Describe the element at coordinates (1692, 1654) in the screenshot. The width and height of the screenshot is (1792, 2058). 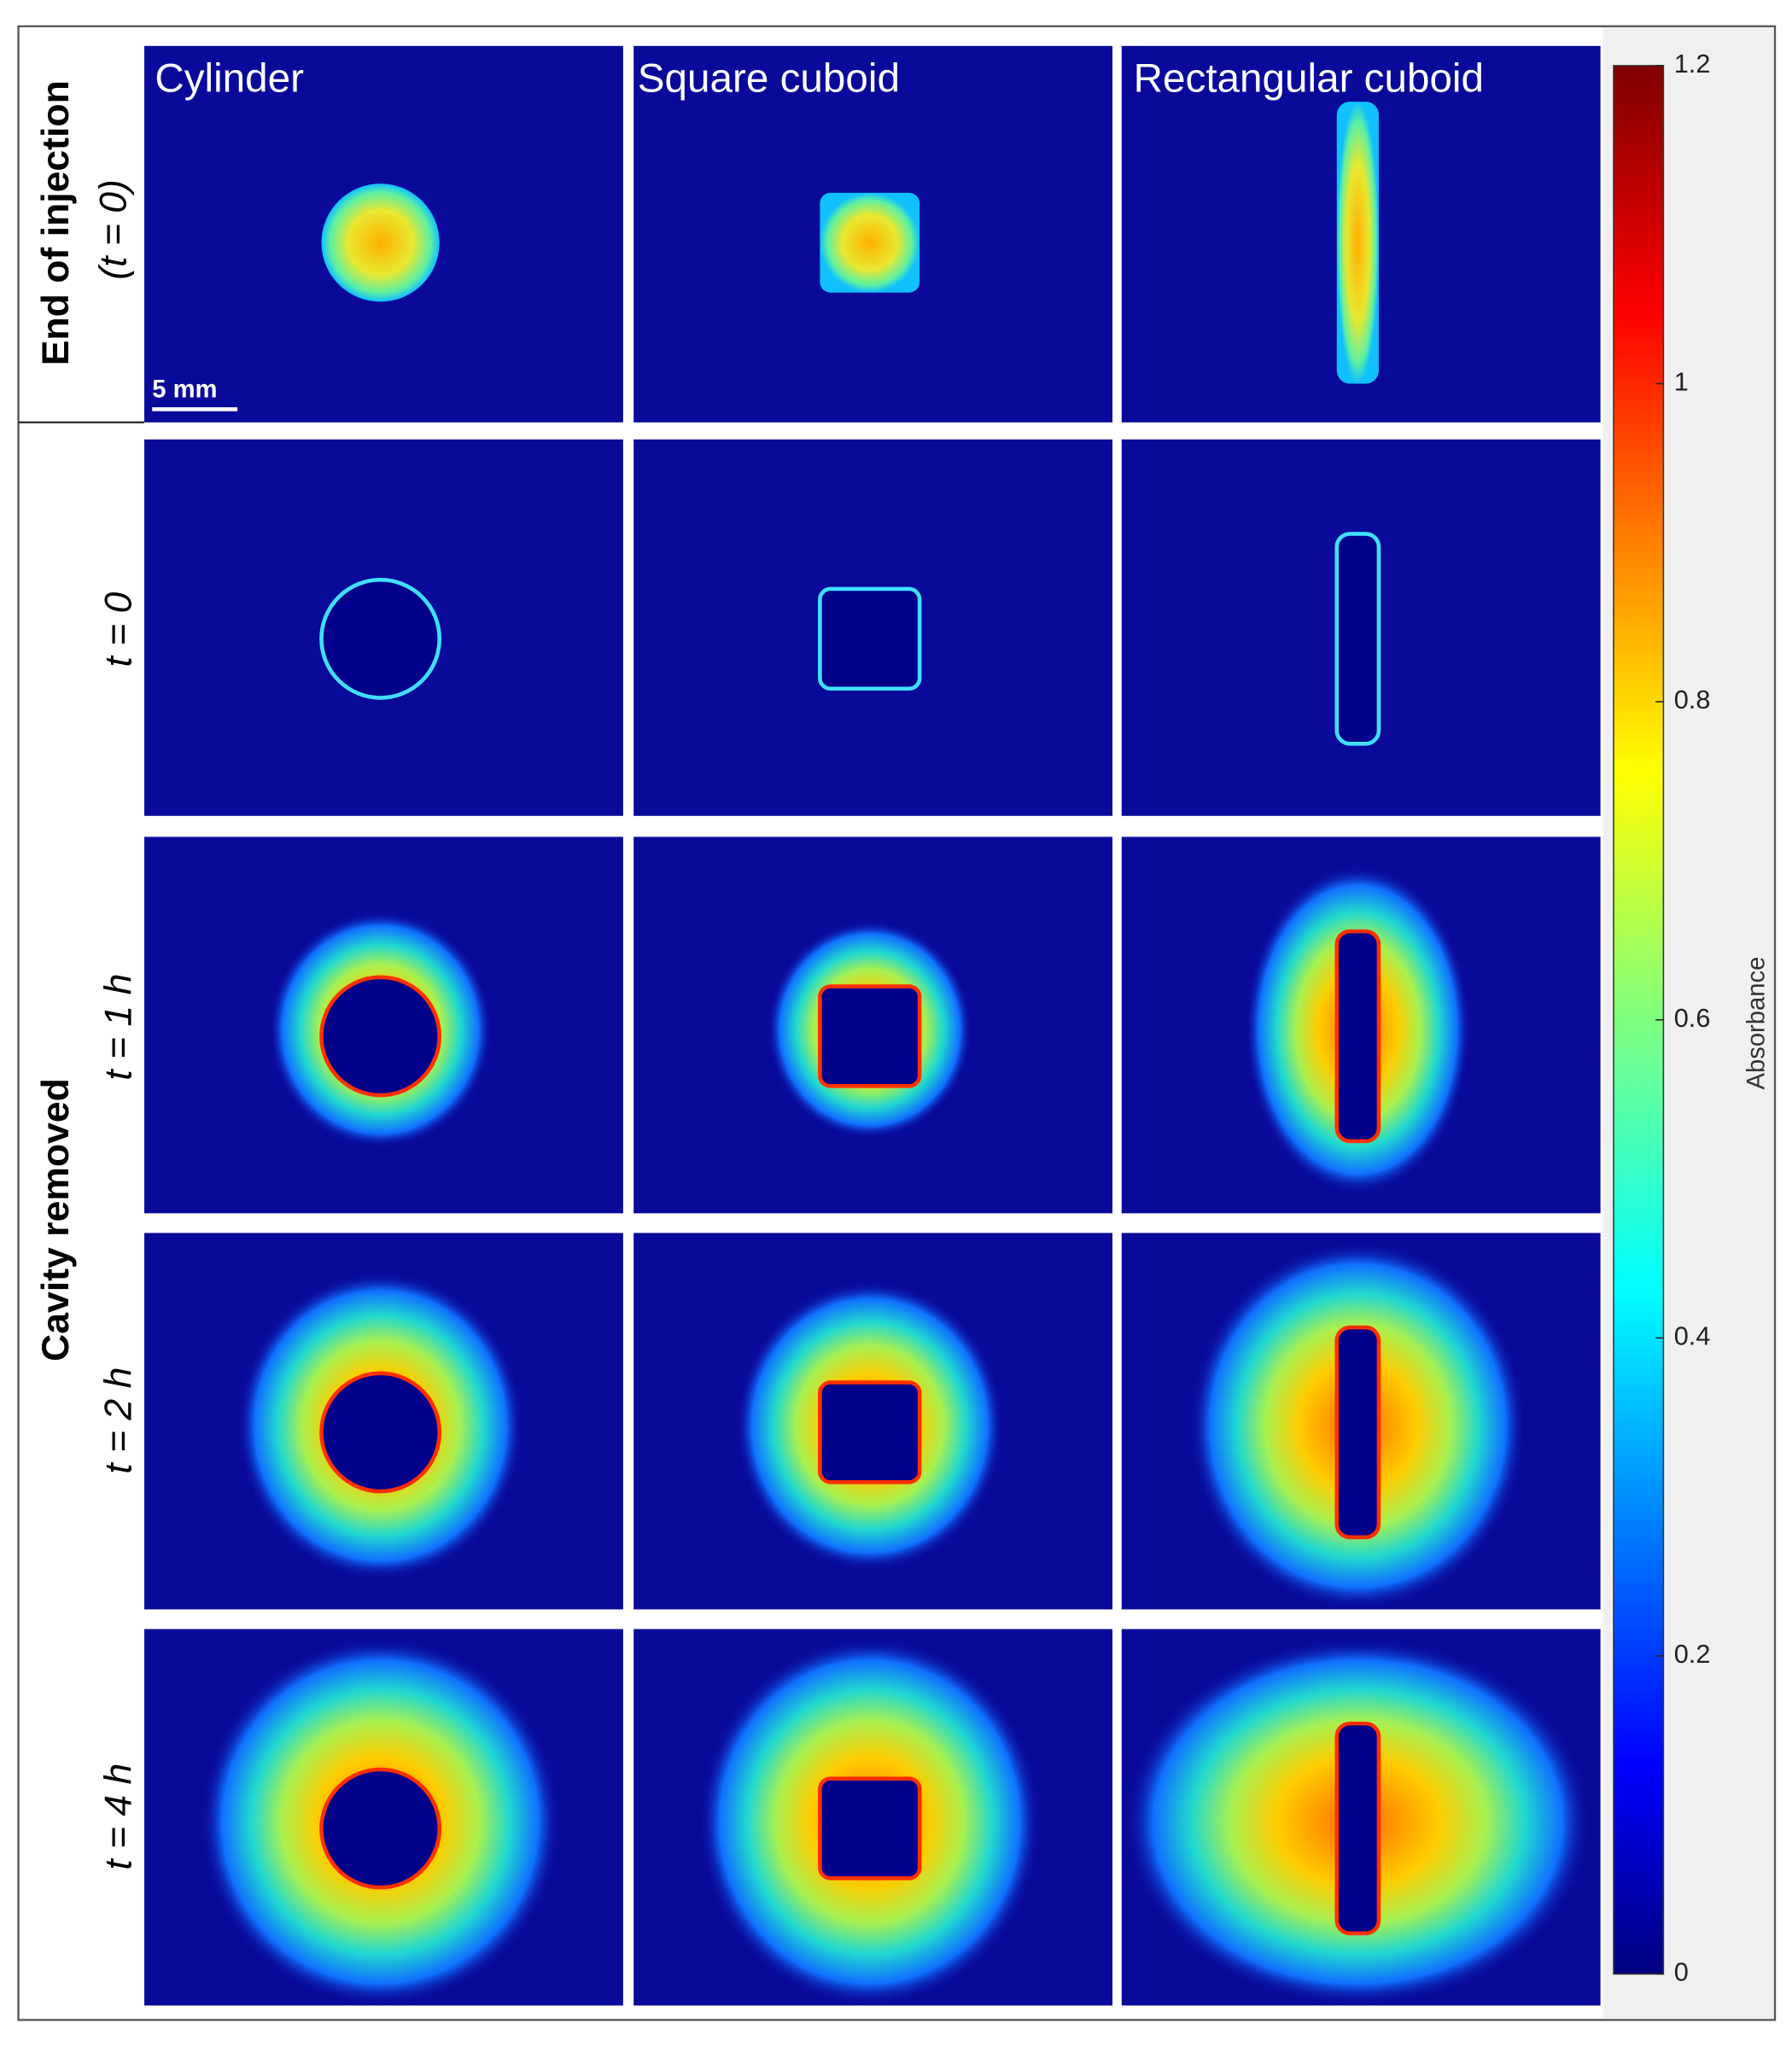
I see `colorbar-tick-label: 0.2` at that location.